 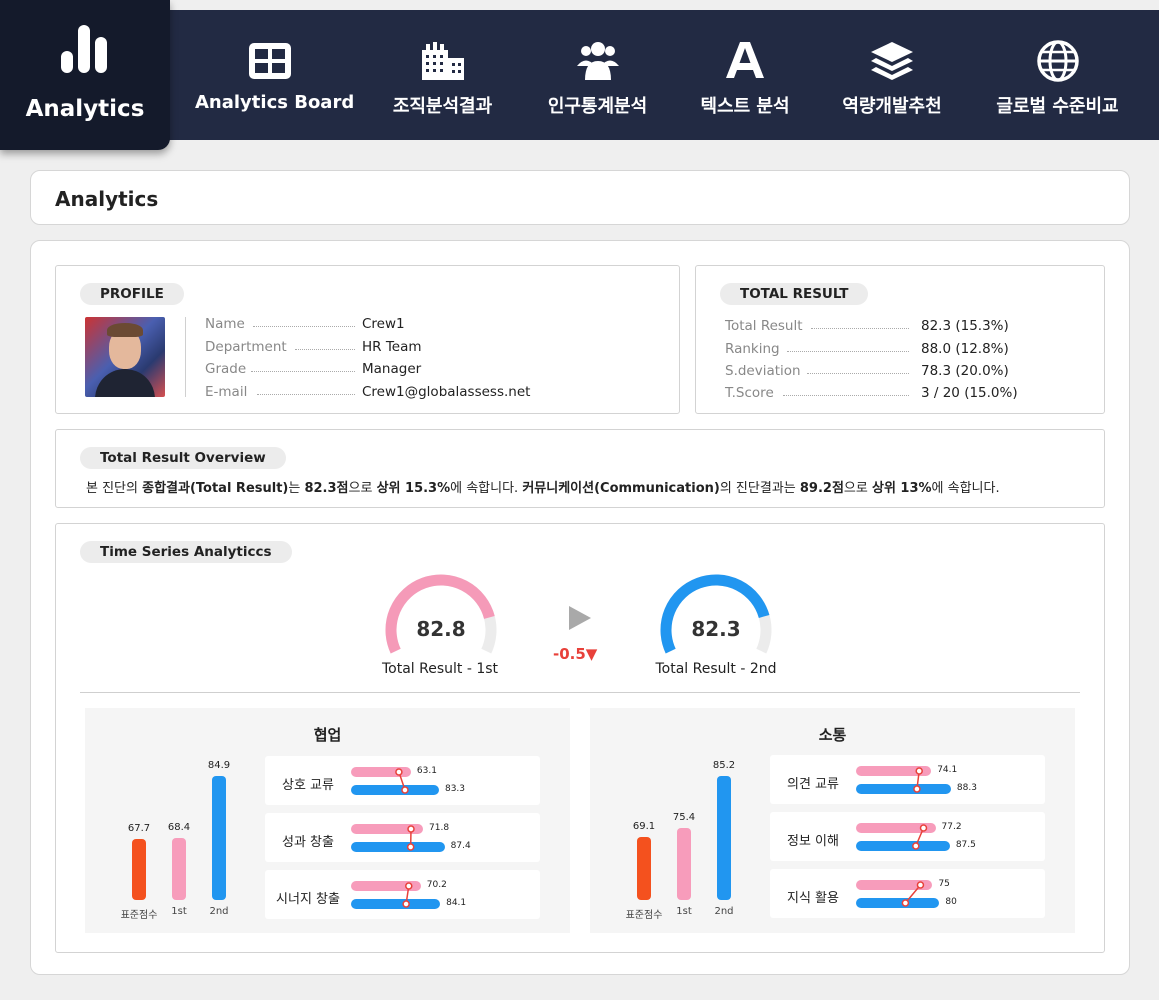 I want to click on item-card: 의견 교류, so click(x=907, y=779).